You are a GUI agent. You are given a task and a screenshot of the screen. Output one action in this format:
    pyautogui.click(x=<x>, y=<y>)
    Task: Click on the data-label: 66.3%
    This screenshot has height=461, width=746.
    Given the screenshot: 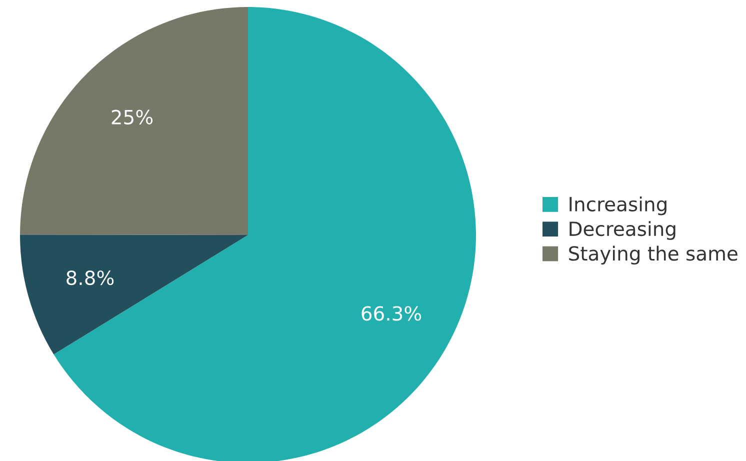 What is the action you would take?
    pyautogui.click(x=392, y=313)
    